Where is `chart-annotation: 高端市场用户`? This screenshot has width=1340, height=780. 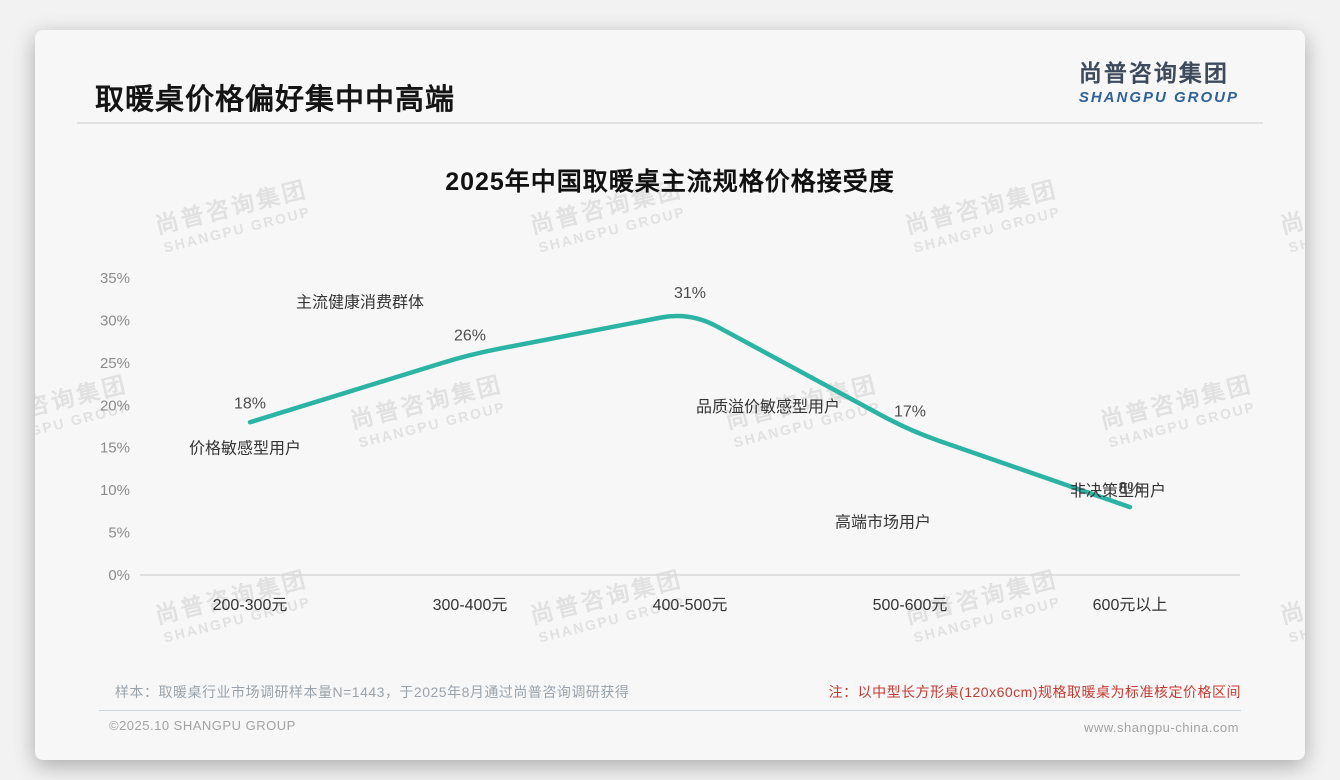
chart-annotation: 高端市场用户 is located at coordinates (883, 523).